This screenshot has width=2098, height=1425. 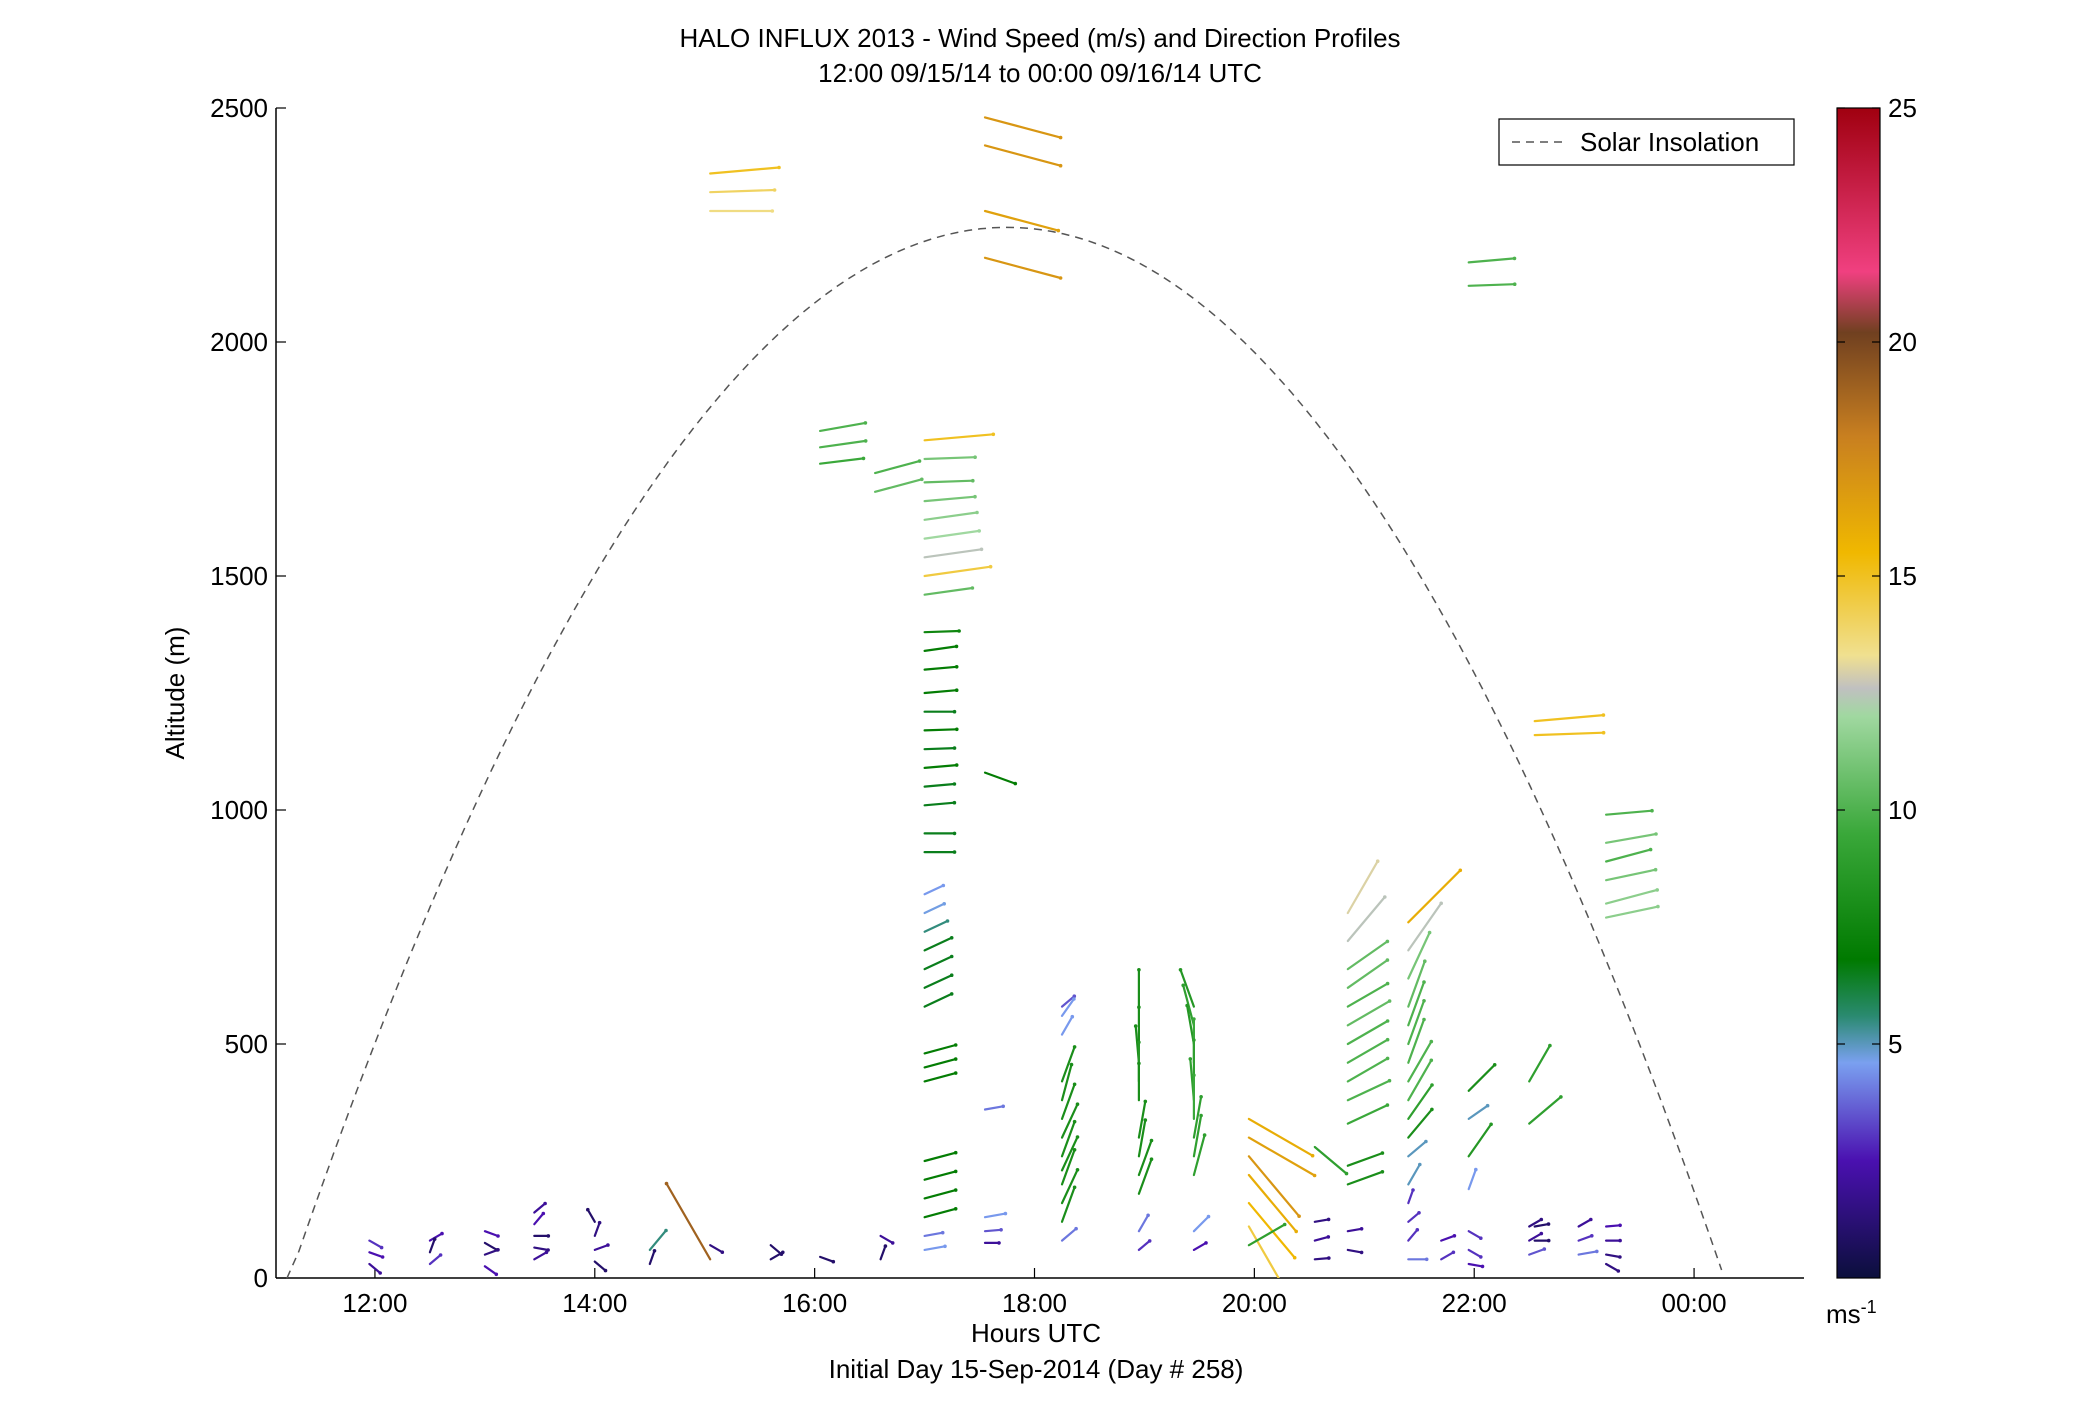 I want to click on legend-box, so click(x=1646, y=142).